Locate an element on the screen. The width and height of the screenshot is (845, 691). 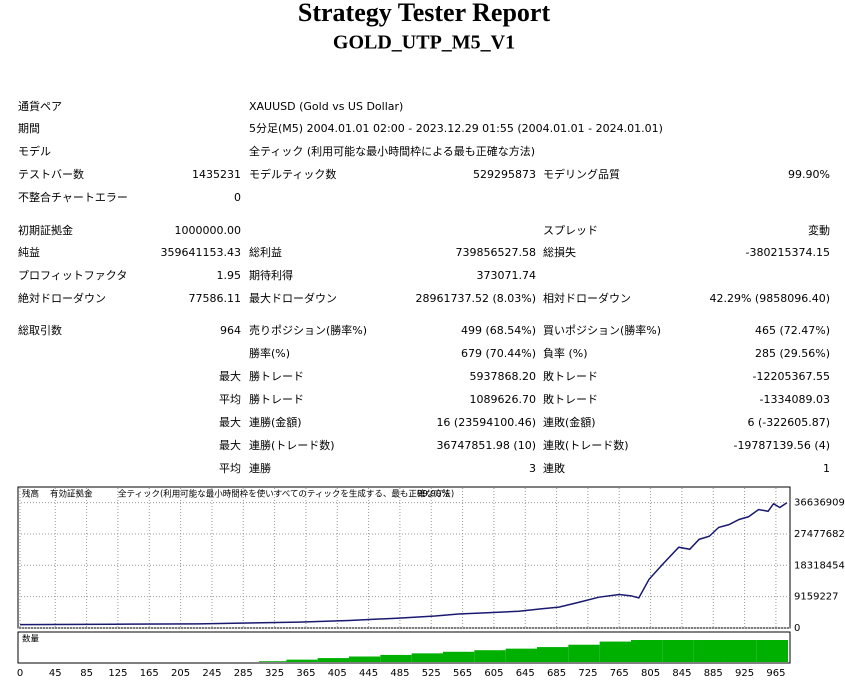
y-tick-label: 27477682 is located at coordinates (819, 534).